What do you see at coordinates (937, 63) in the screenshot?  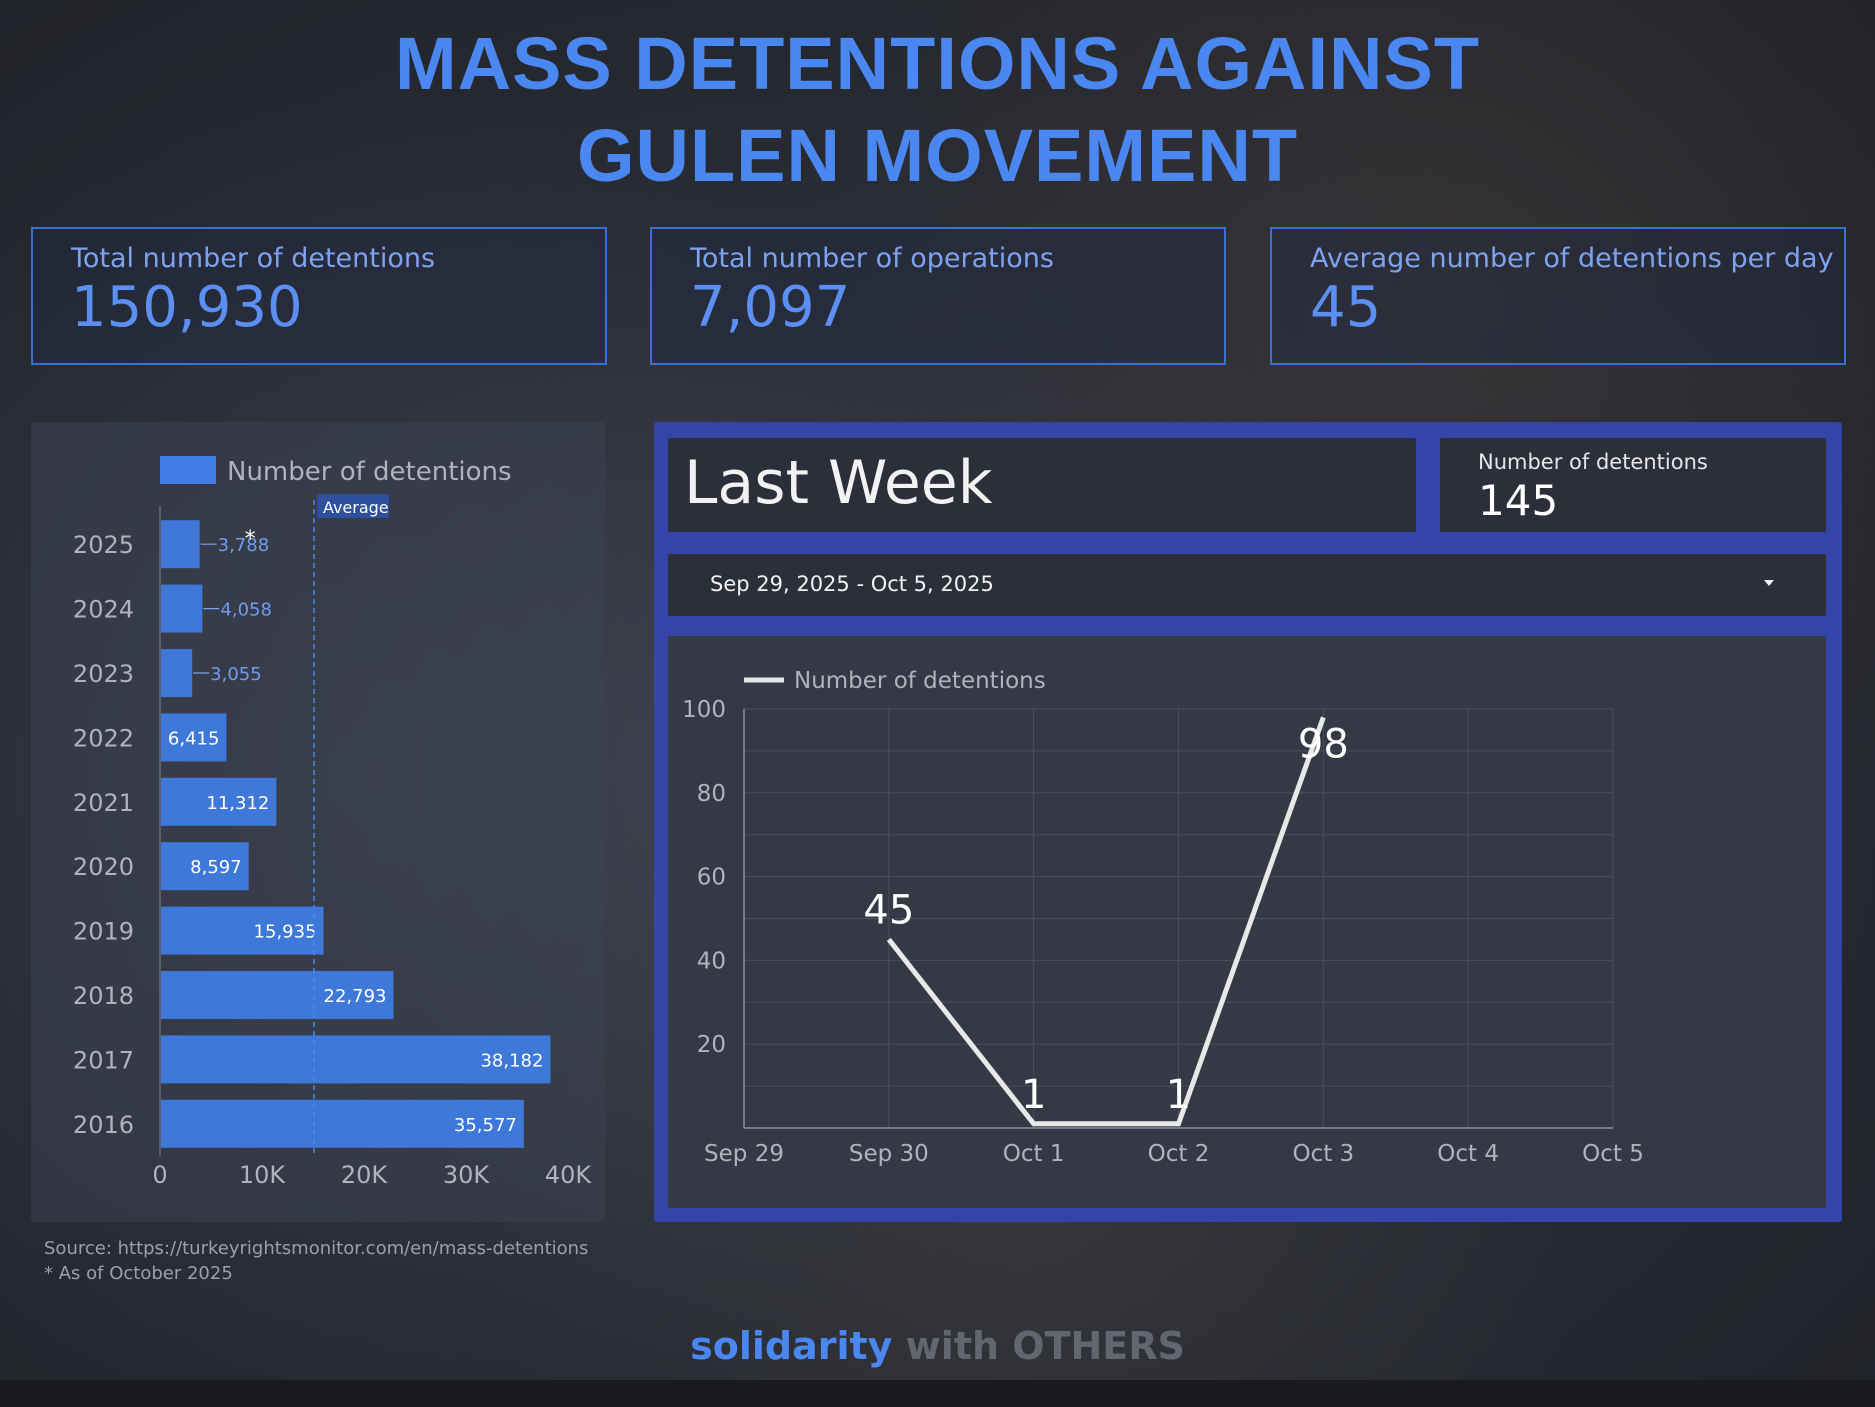 I see `page-title-line-1: MASS DETENTIONS AGAINST` at bounding box center [937, 63].